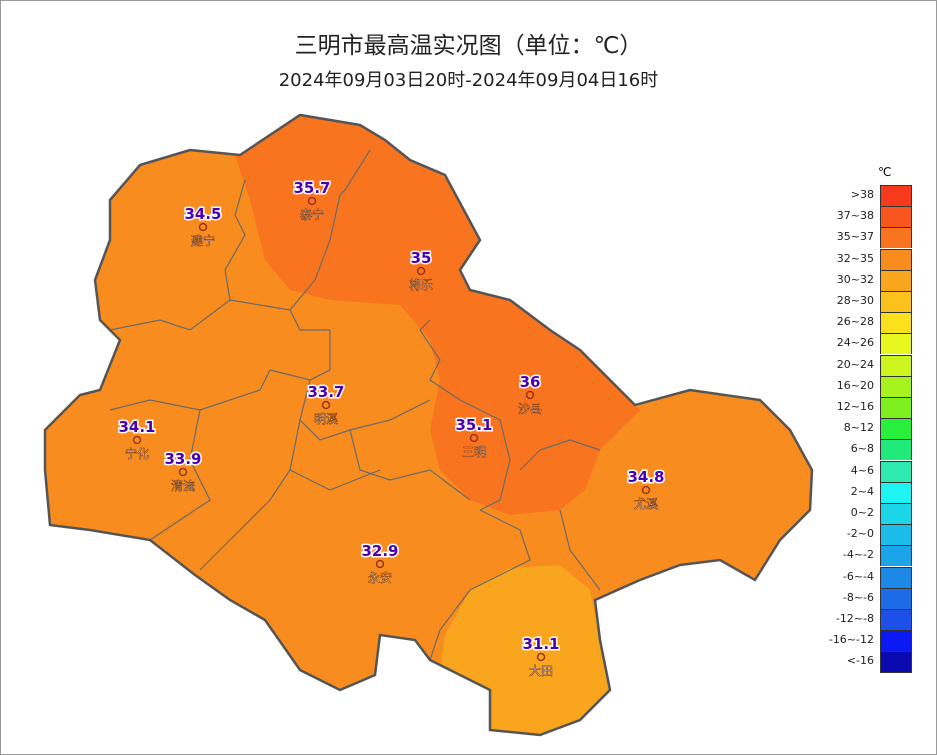 This screenshot has width=937, height=755. What do you see at coordinates (858, 428) in the screenshot?
I see `legend-label: 8~12` at bounding box center [858, 428].